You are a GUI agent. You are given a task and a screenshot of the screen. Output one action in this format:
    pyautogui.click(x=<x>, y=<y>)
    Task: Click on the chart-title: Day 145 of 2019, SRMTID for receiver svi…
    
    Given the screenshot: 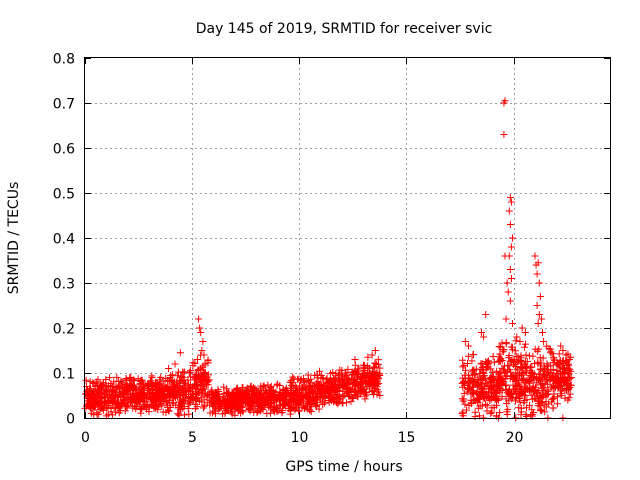 What is the action you would take?
    pyautogui.click(x=344, y=29)
    